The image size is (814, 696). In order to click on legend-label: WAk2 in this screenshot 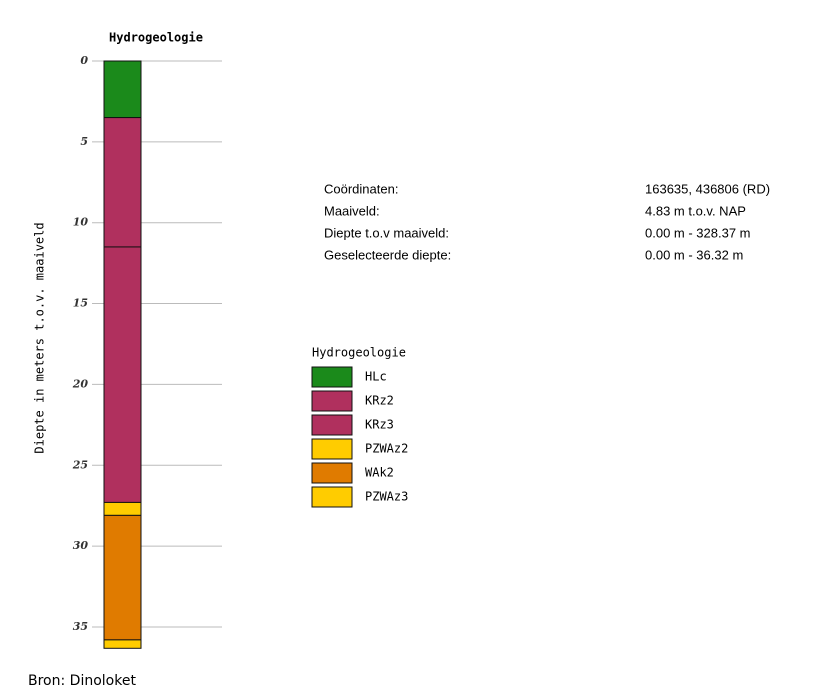, I will do `click(379, 473)`.